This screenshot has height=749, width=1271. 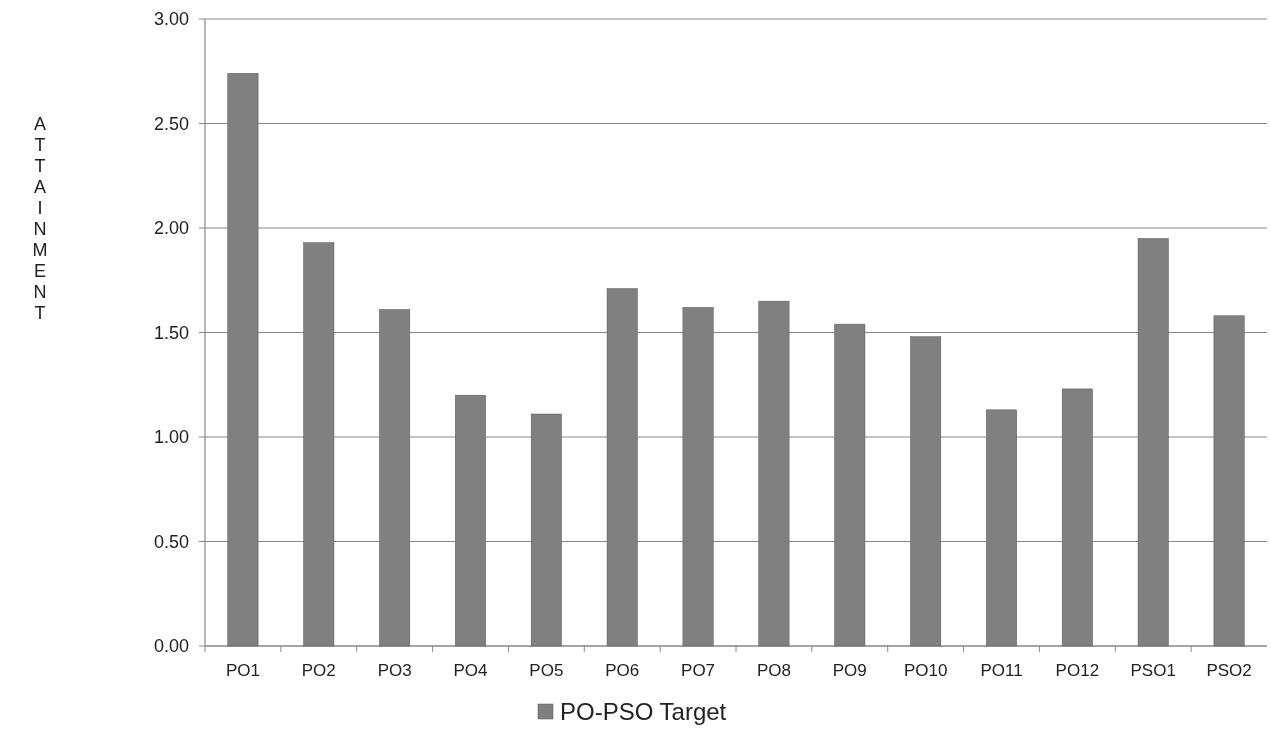 I want to click on y-tick-label: 3.00, so click(x=171, y=19).